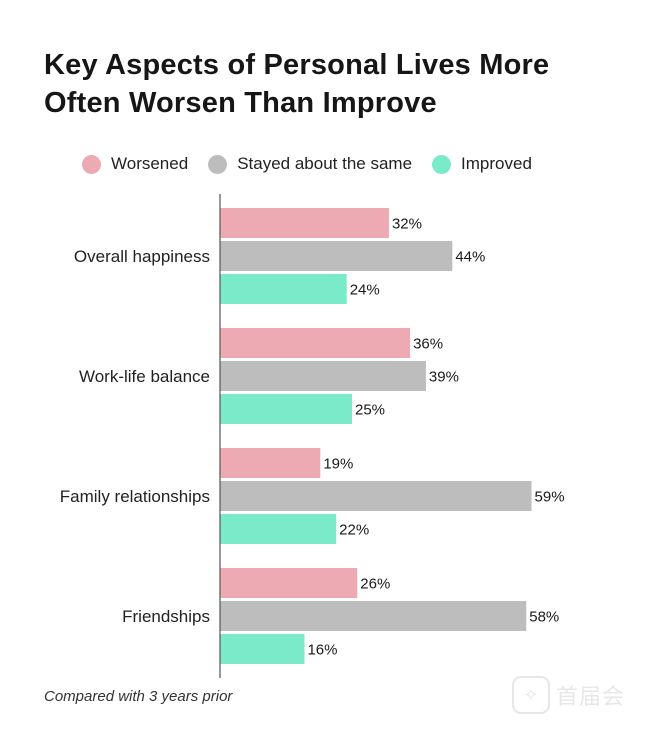 The height and width of the screenshot is (735, 650). Describe the element at coordinates (370, 410) in the screenshot. I see `data-label: 25%` at that location.